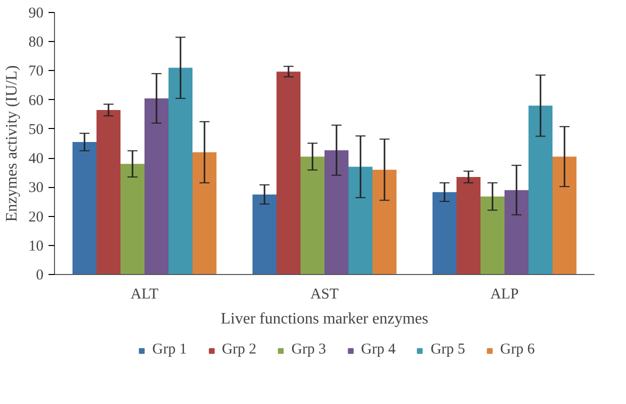 The width and height of the screenshot is (626, 404). What do you see at coordinates (36, 130) in the screenshot?
I see `y-tick-label: 50` at bounding box center [36, 130].